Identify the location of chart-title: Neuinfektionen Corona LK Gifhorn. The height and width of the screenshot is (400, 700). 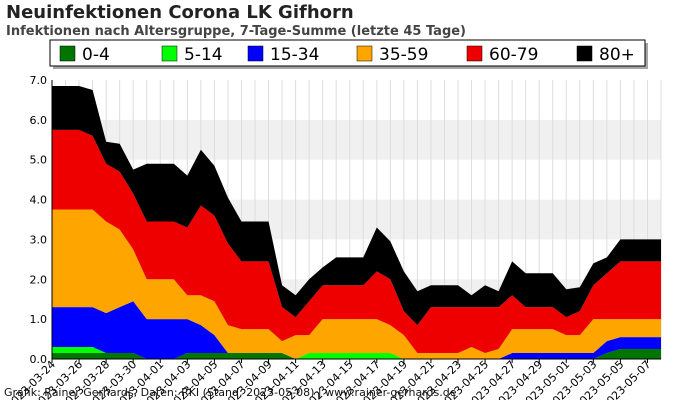
(180, 12).